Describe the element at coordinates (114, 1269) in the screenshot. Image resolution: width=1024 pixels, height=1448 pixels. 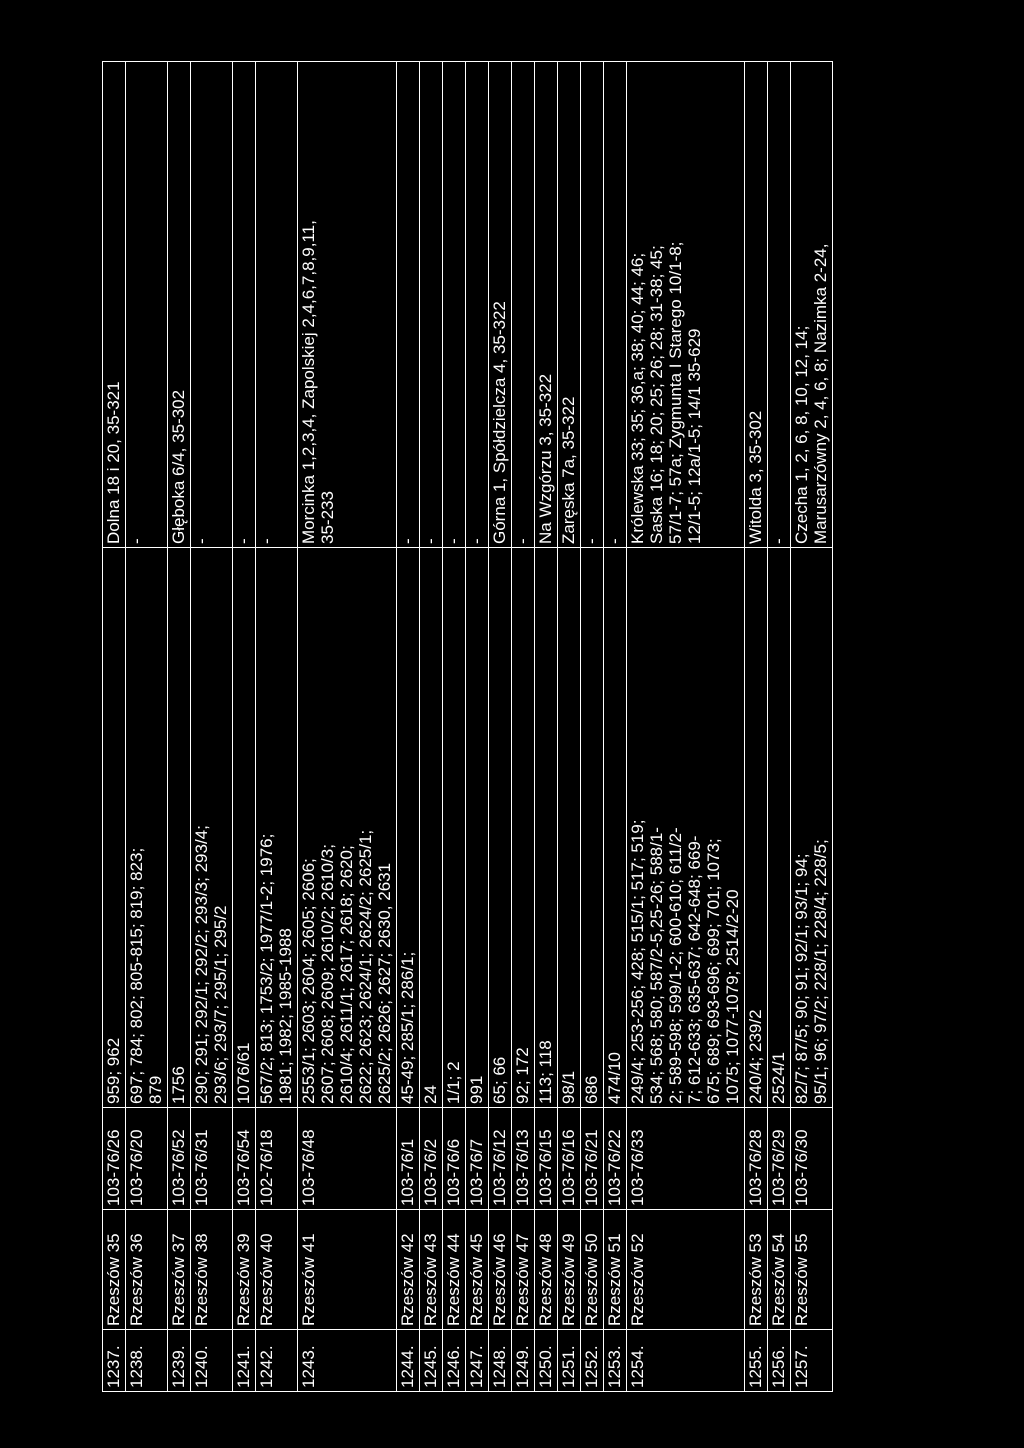
I see `locality-name-cell: Rzeszów 35` at that location.